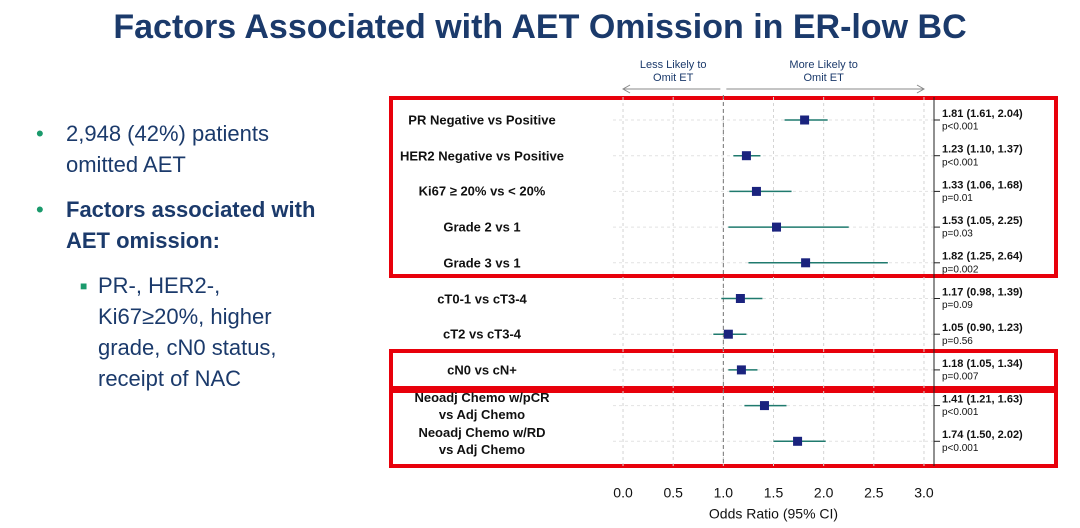 The height and width of the screenshot is (528, 1080). Describe the element at coordinates (482, 441) in the screenshot. I see `category-label: Neoadj Chemo w/RD vs Adj Chemo` at that location.